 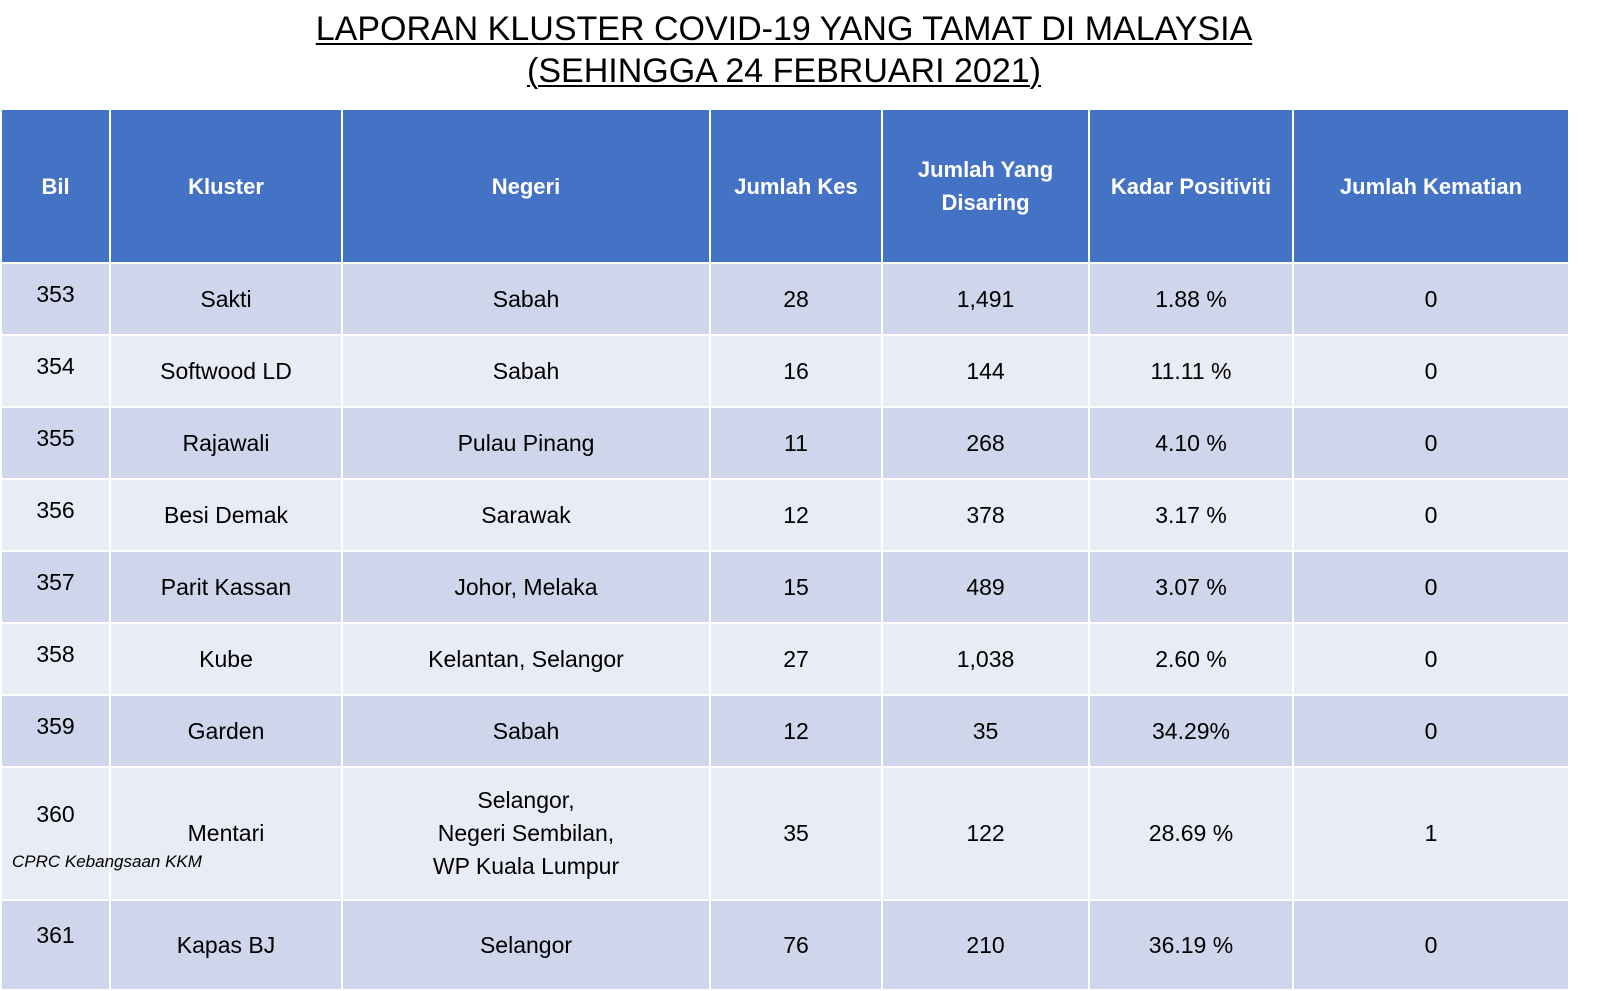 What do you see at coordinates (55, 443) in the screenshot?
I see `cell-bil: 355` at bounding box center [55, 443].